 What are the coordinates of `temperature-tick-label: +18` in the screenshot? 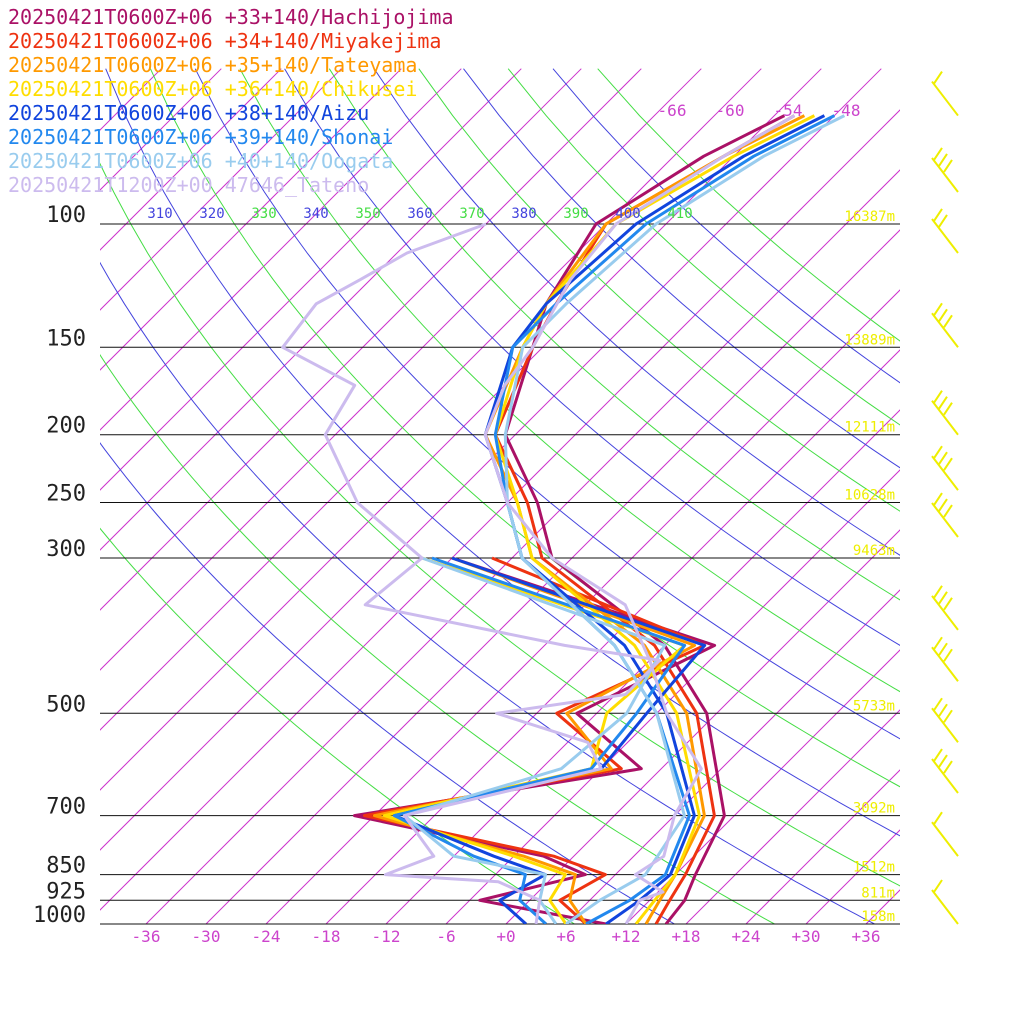 It's located at (686, 936).